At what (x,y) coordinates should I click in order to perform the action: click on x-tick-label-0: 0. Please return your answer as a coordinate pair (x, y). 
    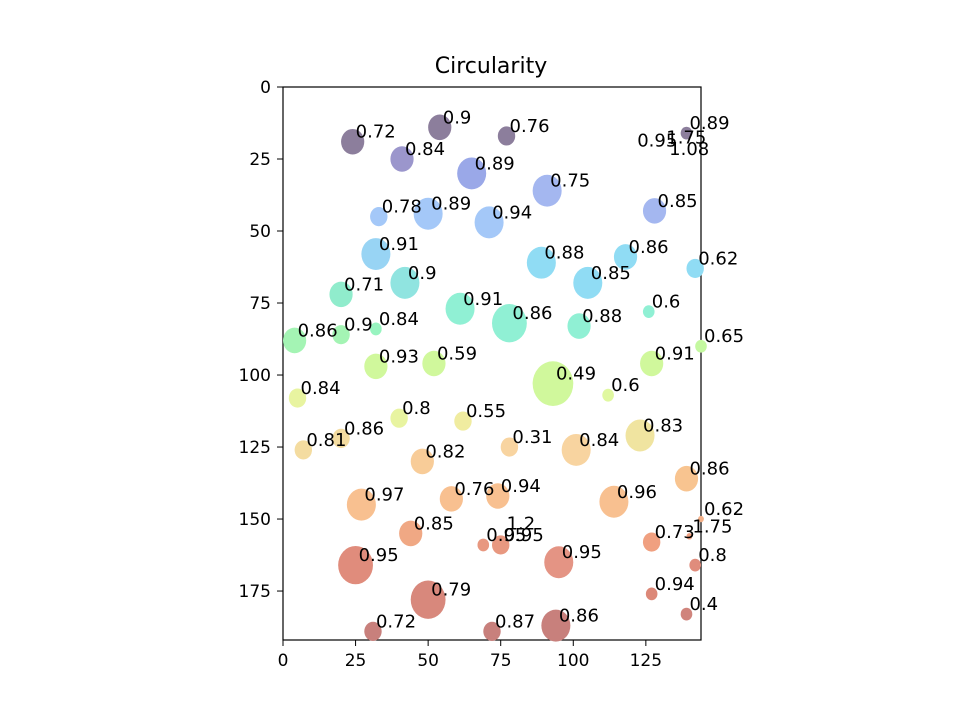
    Looking at the image, I should click on (283, 661).